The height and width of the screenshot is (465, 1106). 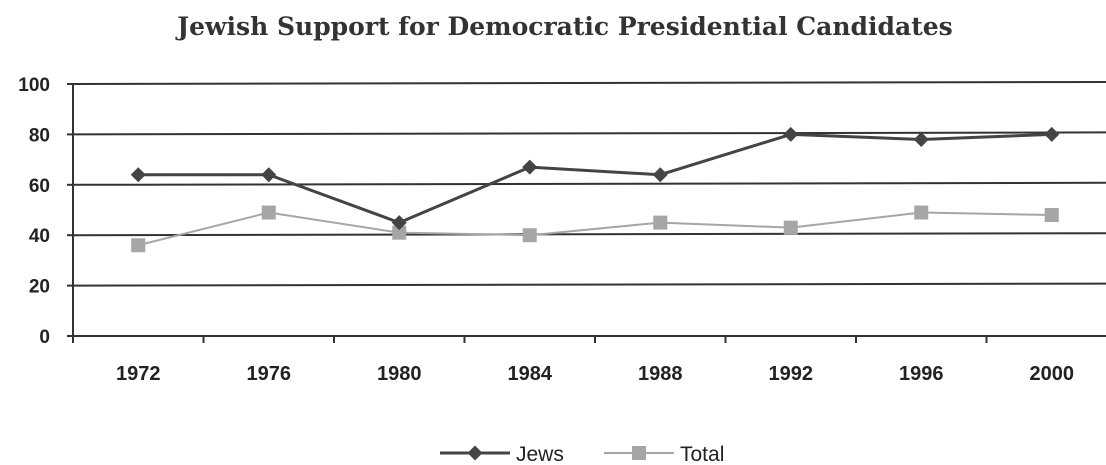 What do you see at coordinates (791, 374) in the screenshot?
I see `x-tick-label: 1992` at bounding box center [791, 374].